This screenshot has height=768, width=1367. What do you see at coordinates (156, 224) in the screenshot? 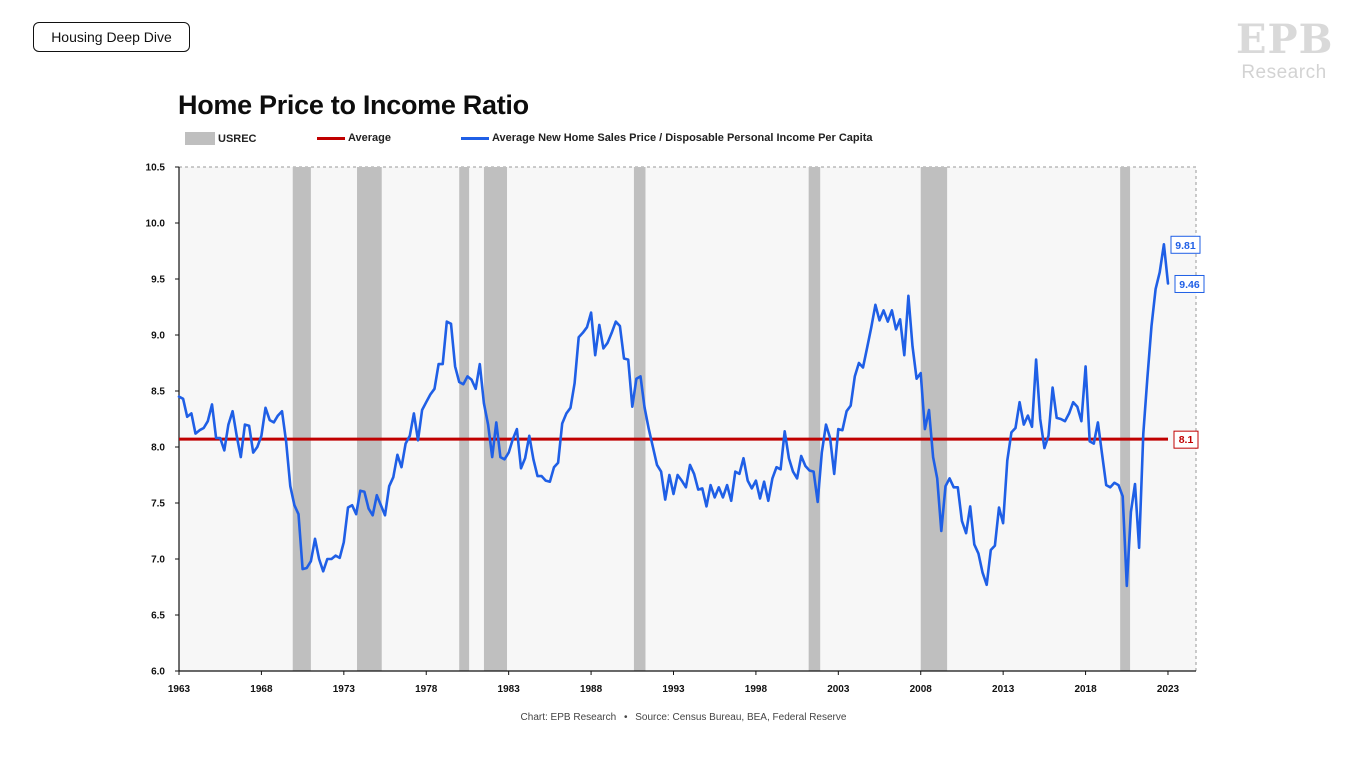
I see `y-tick-label: 10.0` at bounding box center [156, 224].